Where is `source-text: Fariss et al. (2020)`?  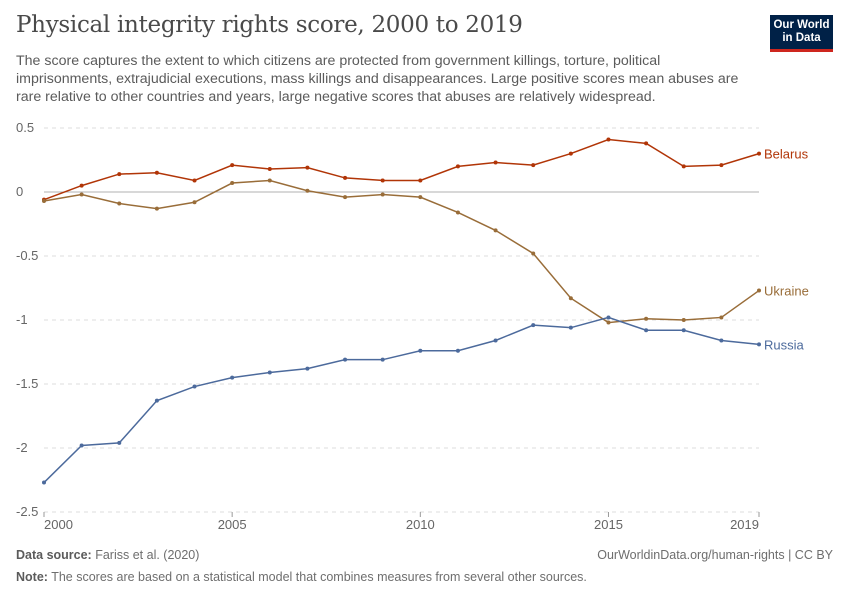 source-text: Fariss et al. (2020) is located at coordinates (147, 555).